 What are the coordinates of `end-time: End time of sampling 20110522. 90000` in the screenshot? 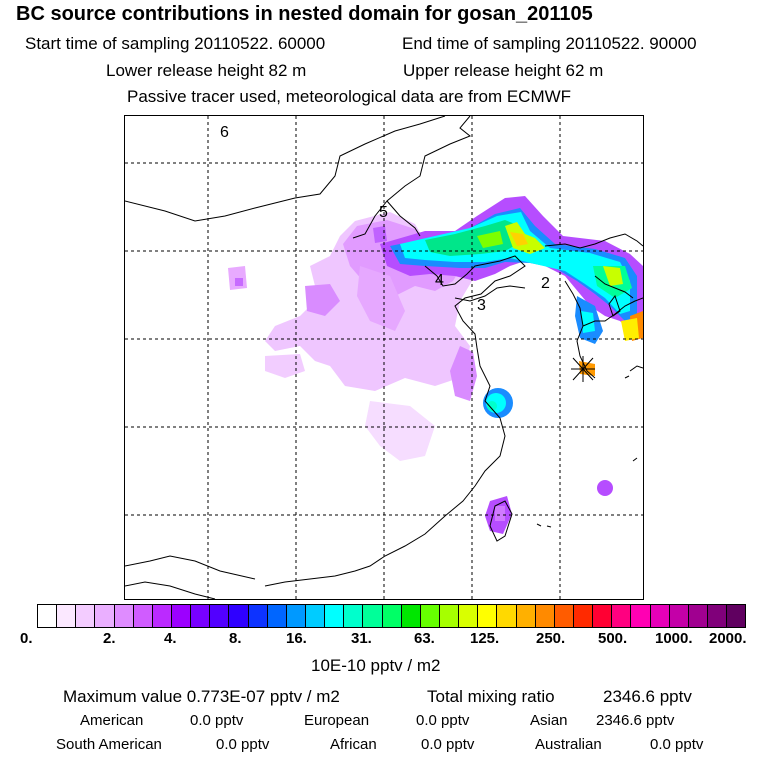 It's located at (549, 43).